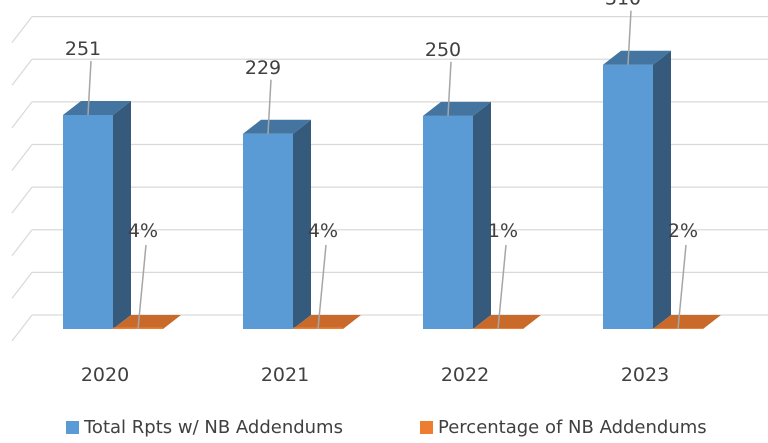 The image size is (768, 443). Describe the element at coordinates (105, 375) in the screenshot. I see `x-tick-label: 2020` at that location.